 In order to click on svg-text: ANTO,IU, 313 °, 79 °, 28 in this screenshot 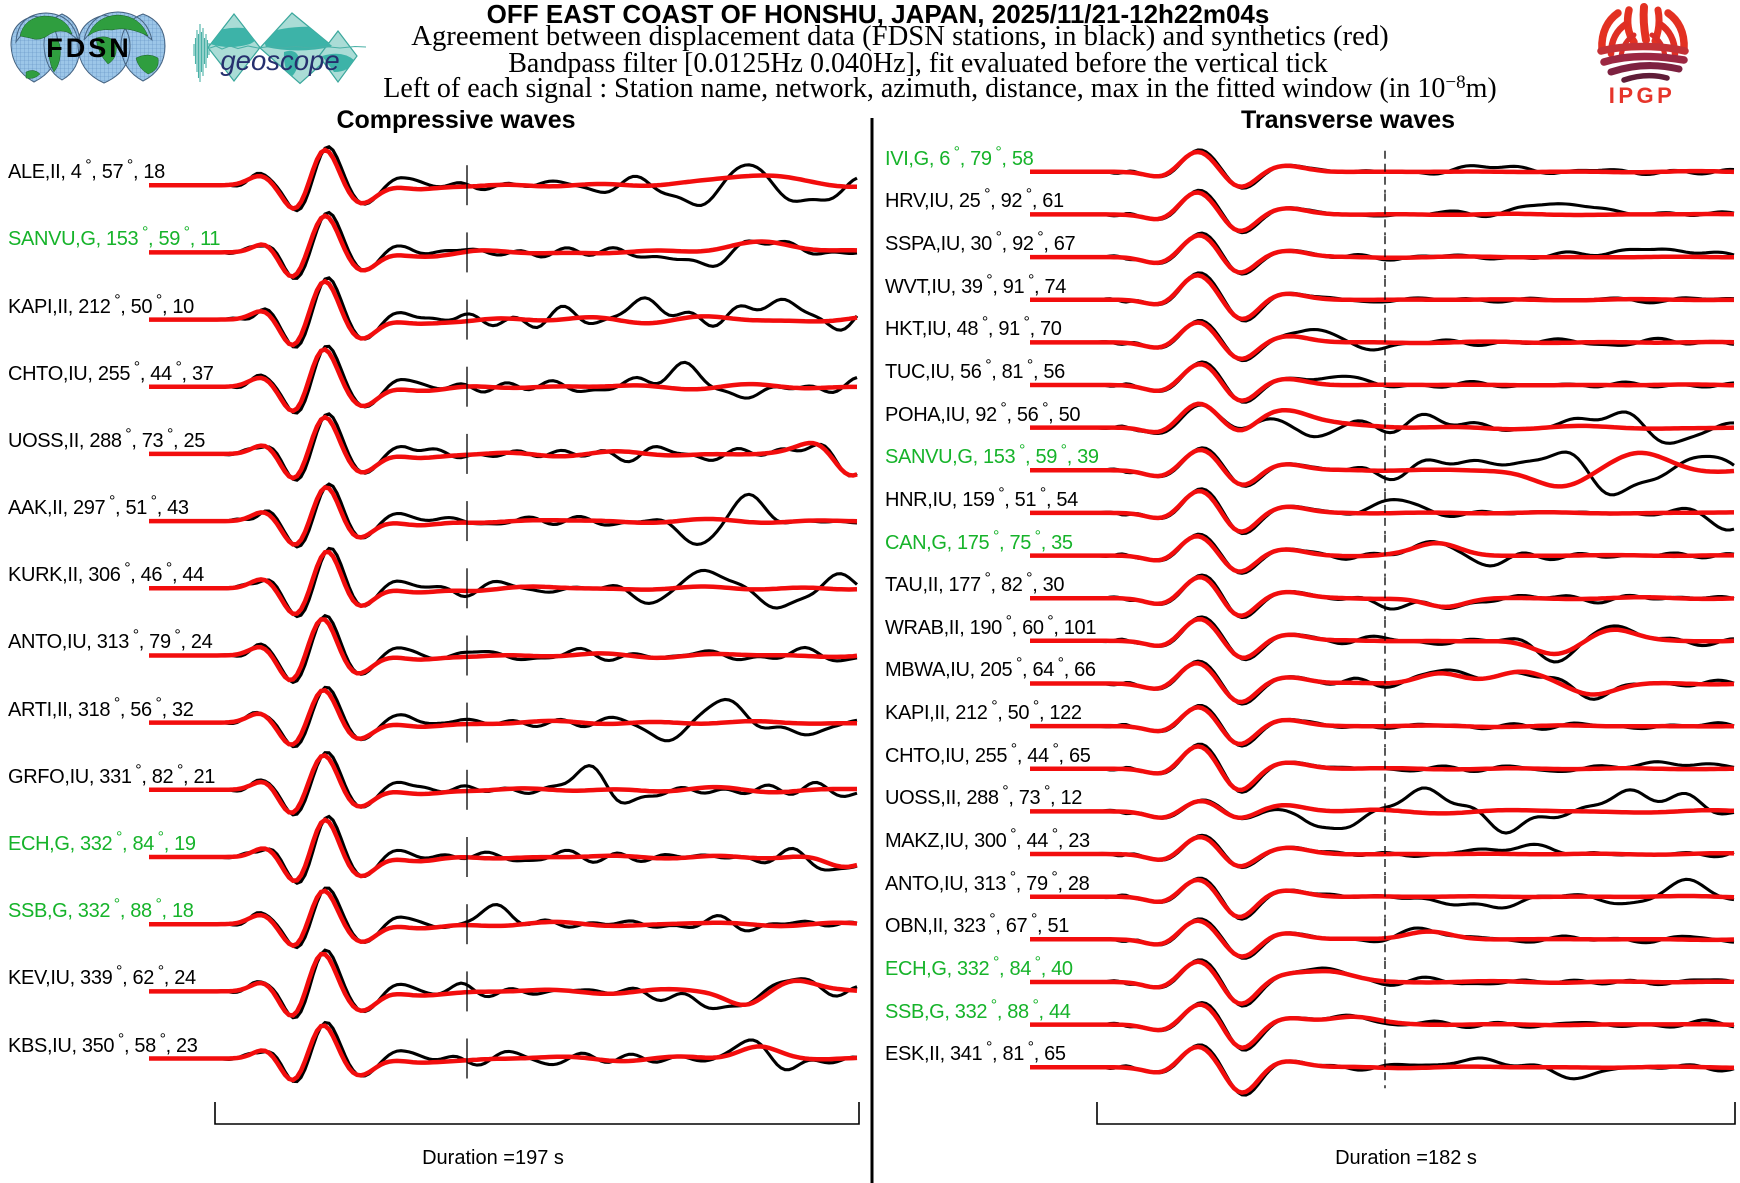, I will do `click(987, 882)`.